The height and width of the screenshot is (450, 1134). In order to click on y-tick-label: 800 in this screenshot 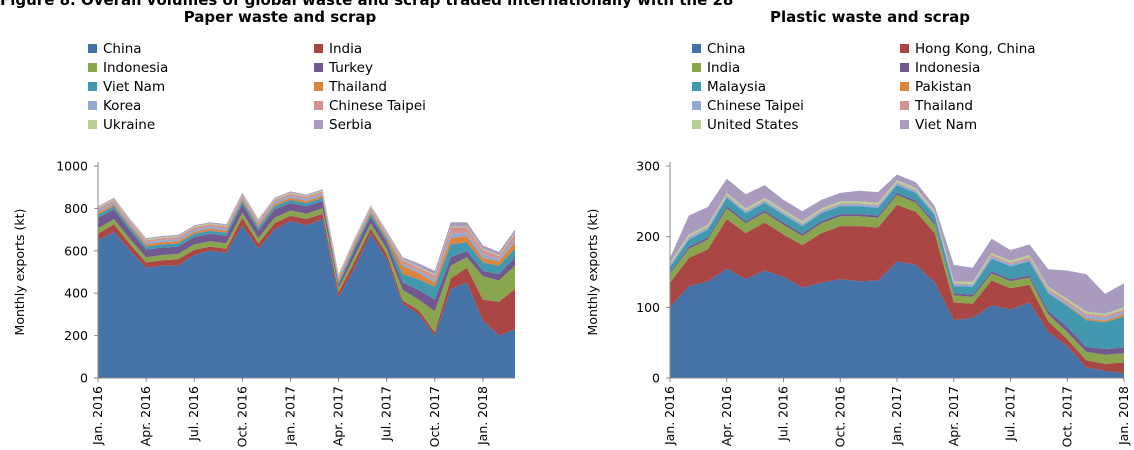, I will do `click(76, 208)`.